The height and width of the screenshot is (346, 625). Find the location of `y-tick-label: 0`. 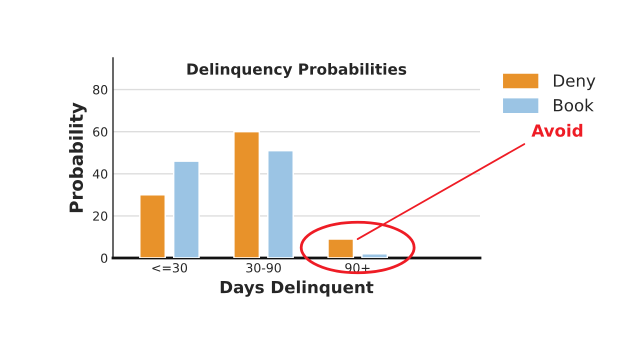

y-tick-label: 0 is located at coordinates (104, 258).